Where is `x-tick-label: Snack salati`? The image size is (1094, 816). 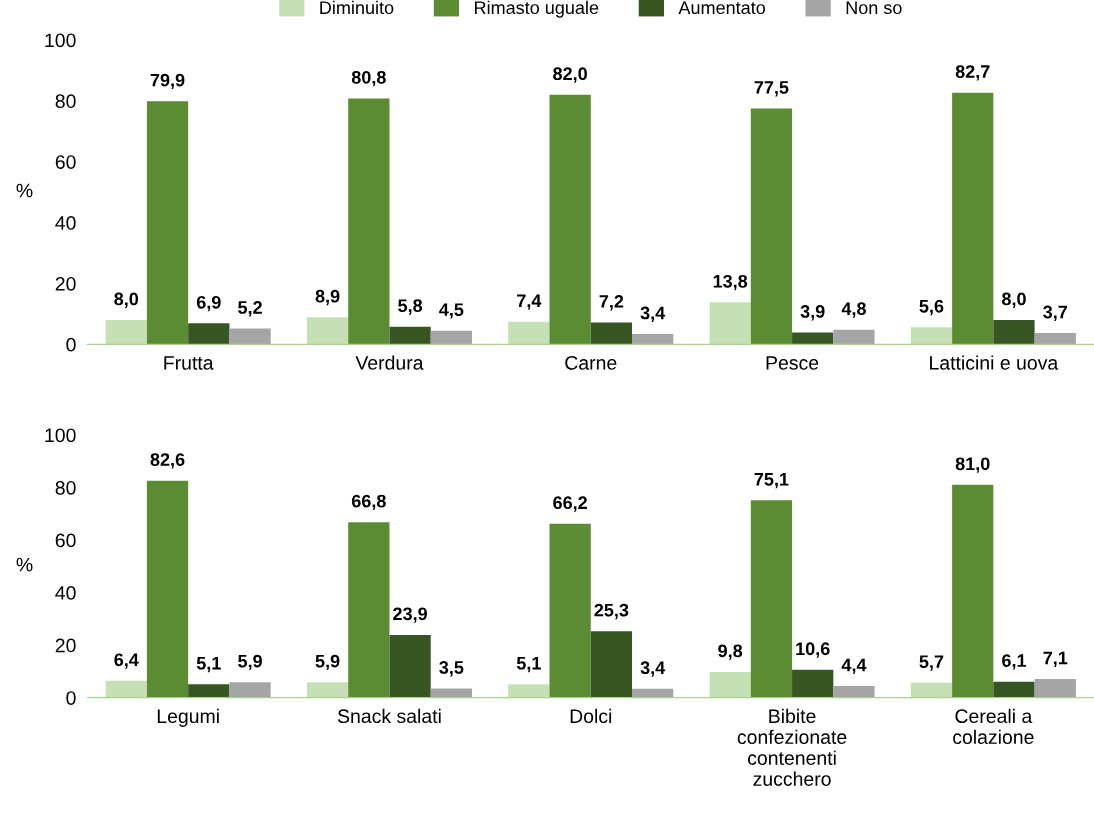 x-tick-label: Snack salati is located at coordinates (389, 716).